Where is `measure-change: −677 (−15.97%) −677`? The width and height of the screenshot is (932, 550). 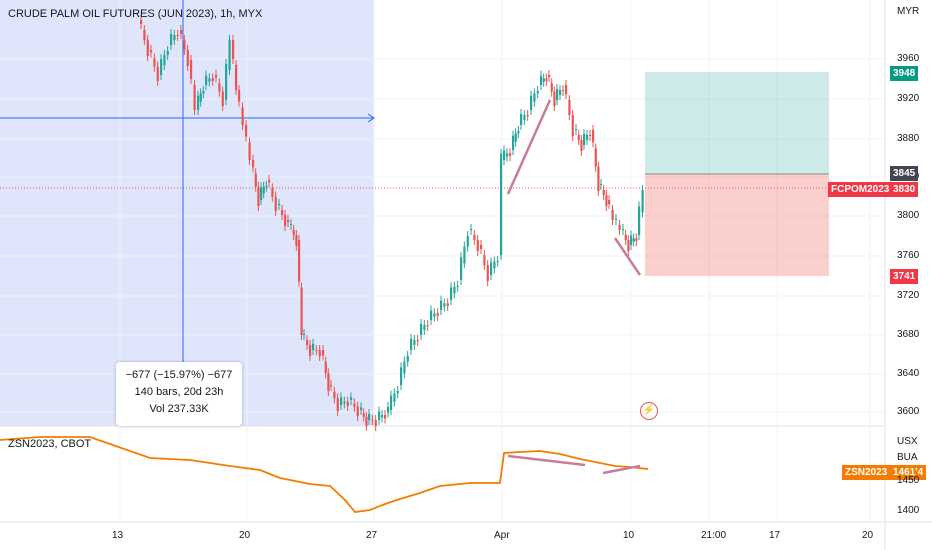
measure-change: −677 (−15.97%) −677 is located at coordinates (179, 375).